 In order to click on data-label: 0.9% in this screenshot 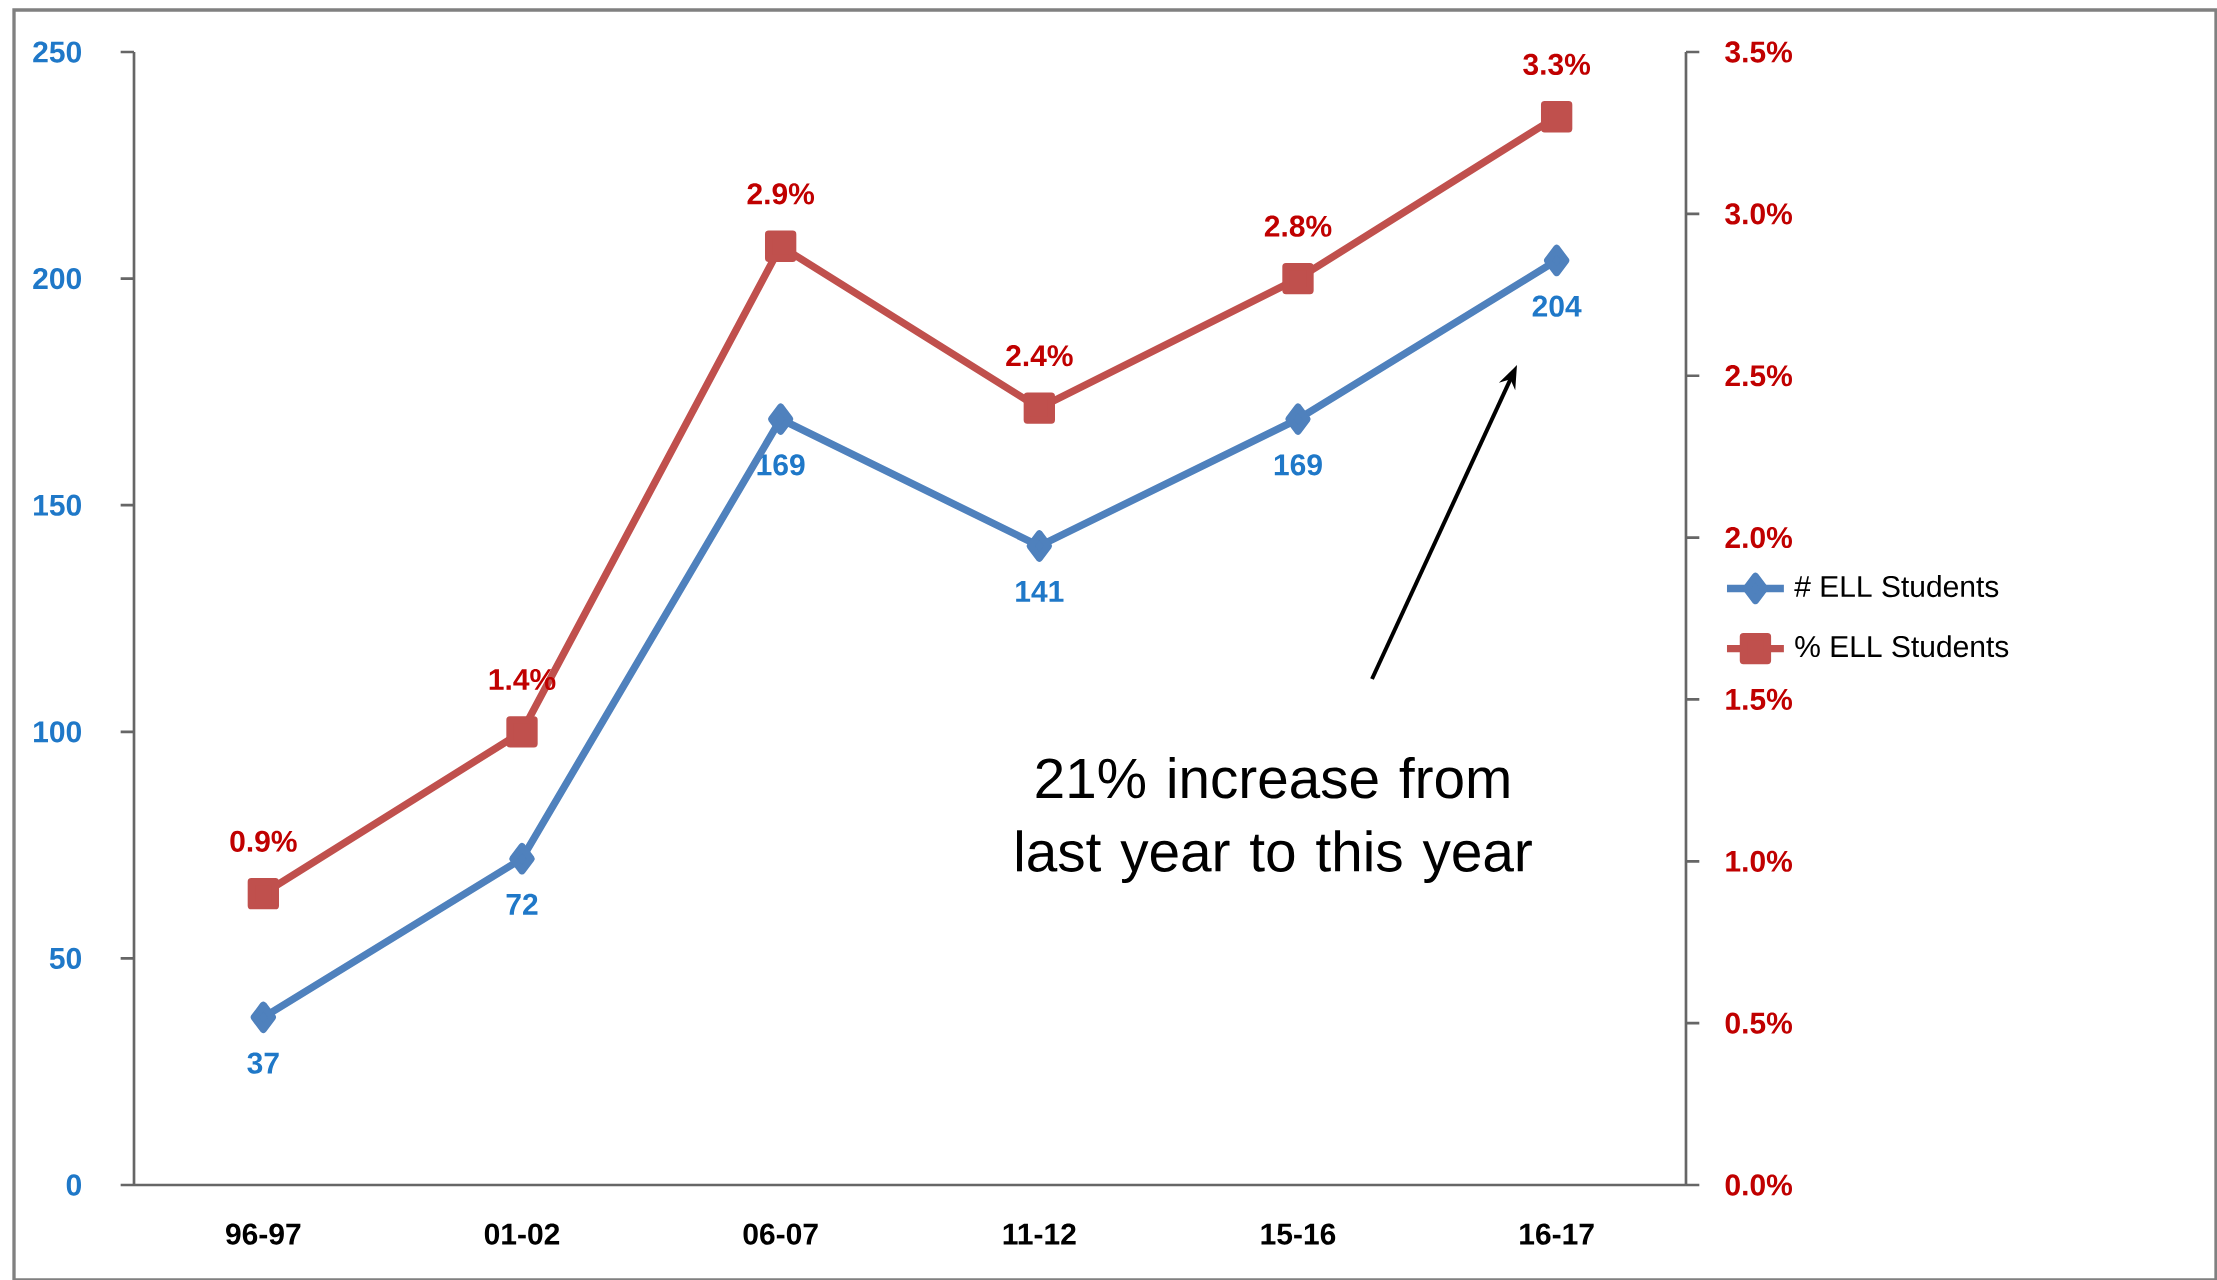, I will do `click(263, 841)`.